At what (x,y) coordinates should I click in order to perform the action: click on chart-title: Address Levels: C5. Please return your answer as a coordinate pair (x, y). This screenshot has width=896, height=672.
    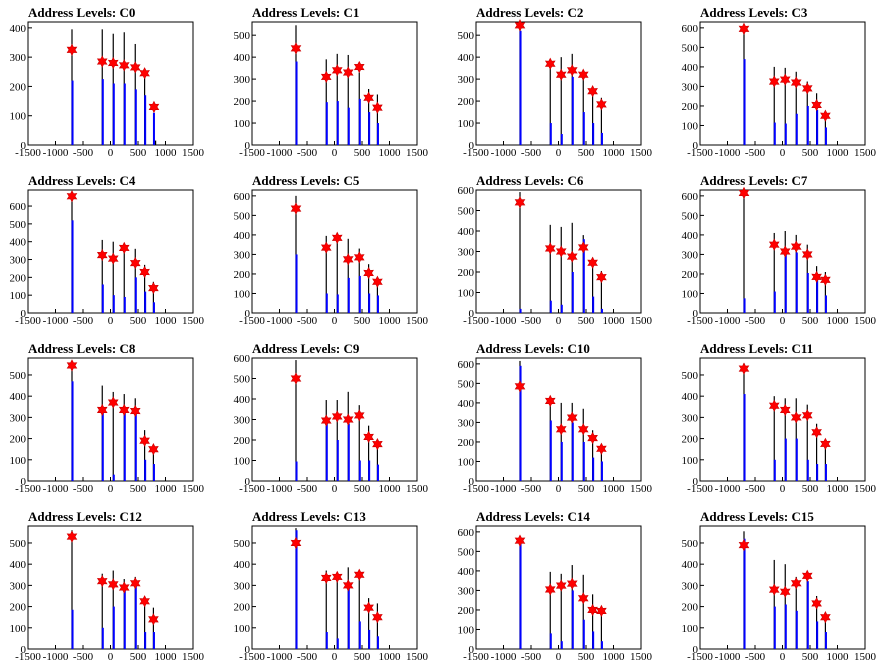
    Looking at the image, I should click on (306, 180).